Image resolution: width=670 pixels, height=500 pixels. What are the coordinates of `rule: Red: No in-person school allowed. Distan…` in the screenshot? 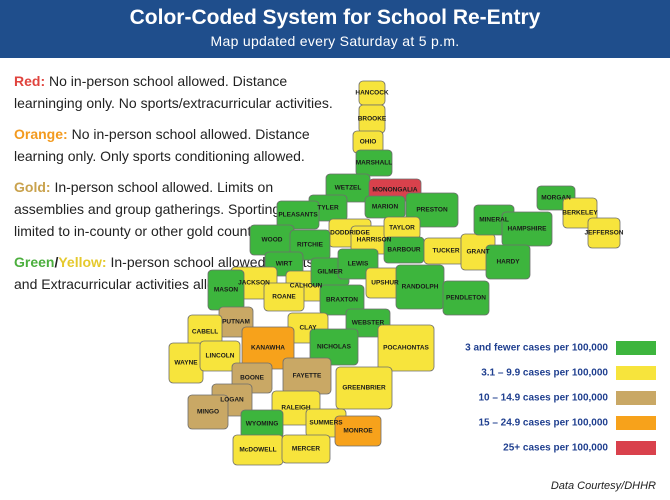 It's located at (174, 92).